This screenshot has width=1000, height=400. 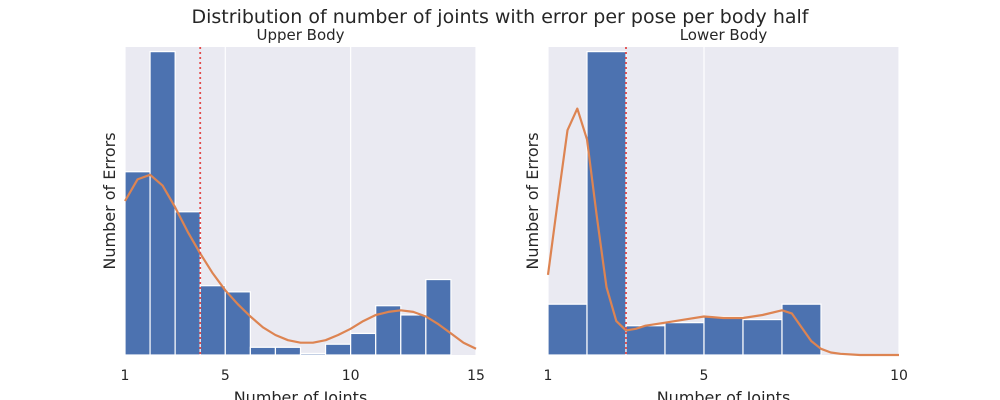 What do you see at coordinates (724, 35) in the screenshot?
I see `panel-title: Lower Body` at bounding box center [724, 35].